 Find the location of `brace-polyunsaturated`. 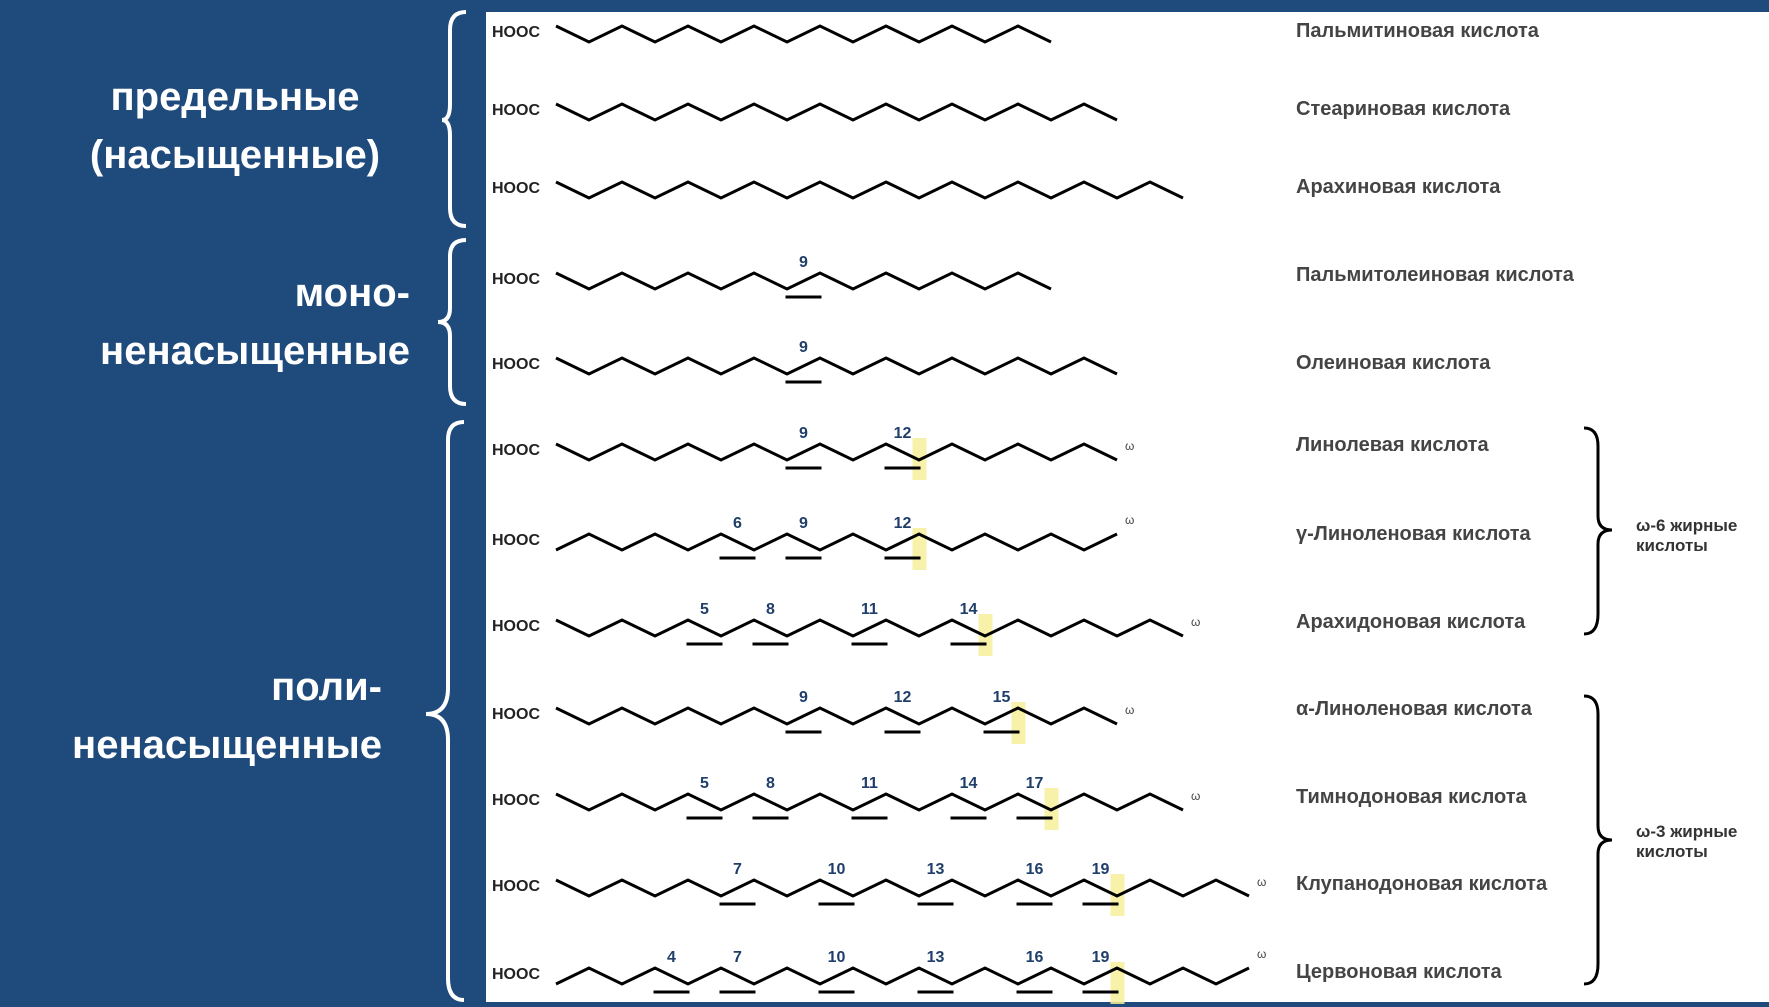

brace-polyunsaturated is located at coordinates (445, 711).